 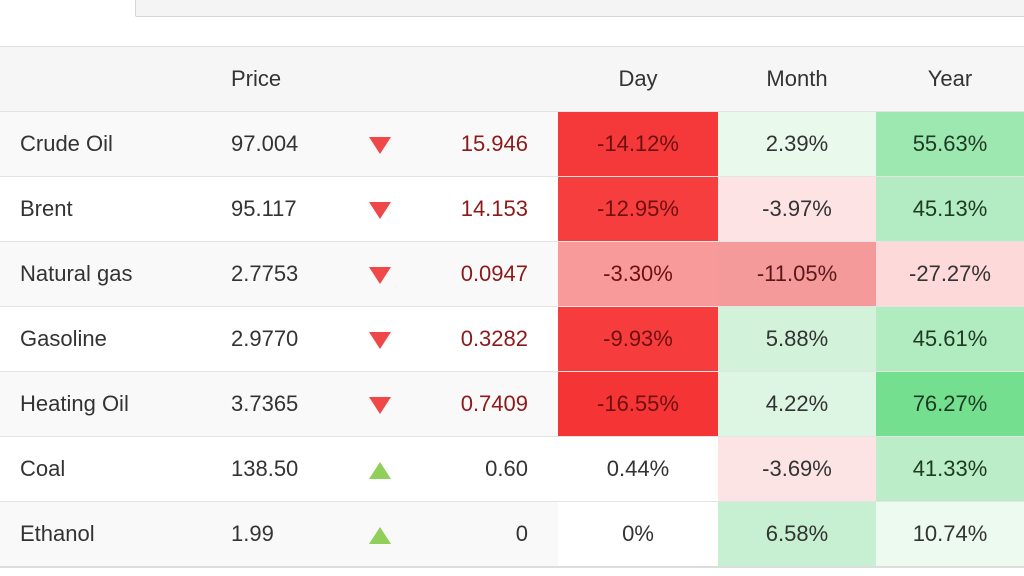 What do you see at coordinates (950, 534) in the screenshot?
I see `year-change-cell: 10.74%` at bounding box center [950, 534].